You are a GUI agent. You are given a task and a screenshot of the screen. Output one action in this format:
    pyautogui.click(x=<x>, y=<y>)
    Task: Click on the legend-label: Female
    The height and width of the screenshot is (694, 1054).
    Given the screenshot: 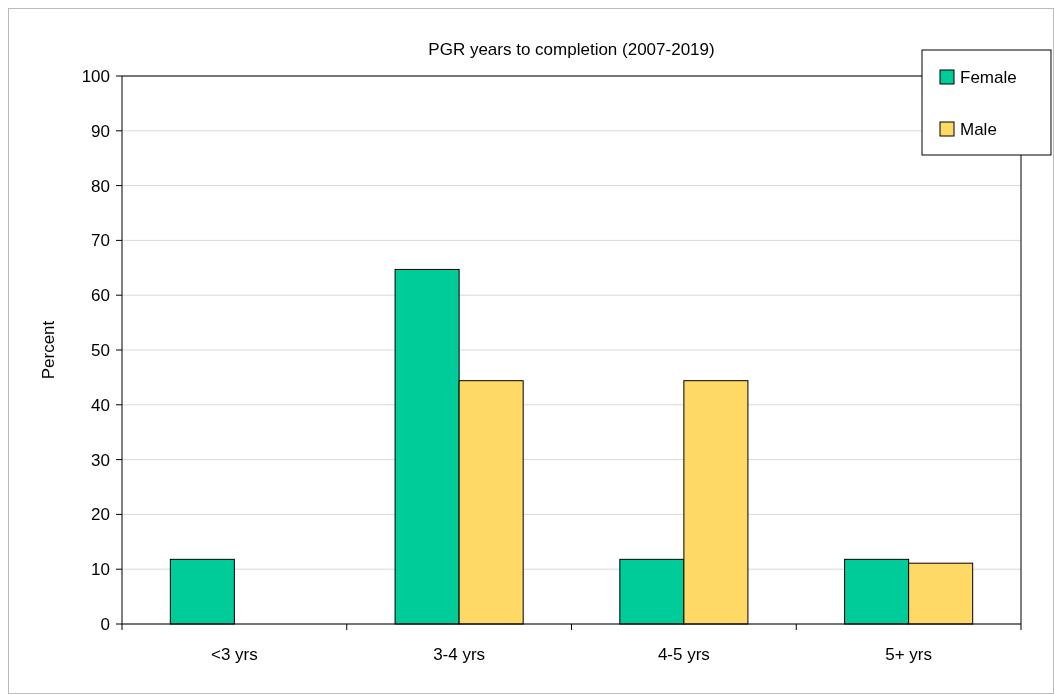 What is the action you would take?
    pyautogui.click(x=988, y=77)
    